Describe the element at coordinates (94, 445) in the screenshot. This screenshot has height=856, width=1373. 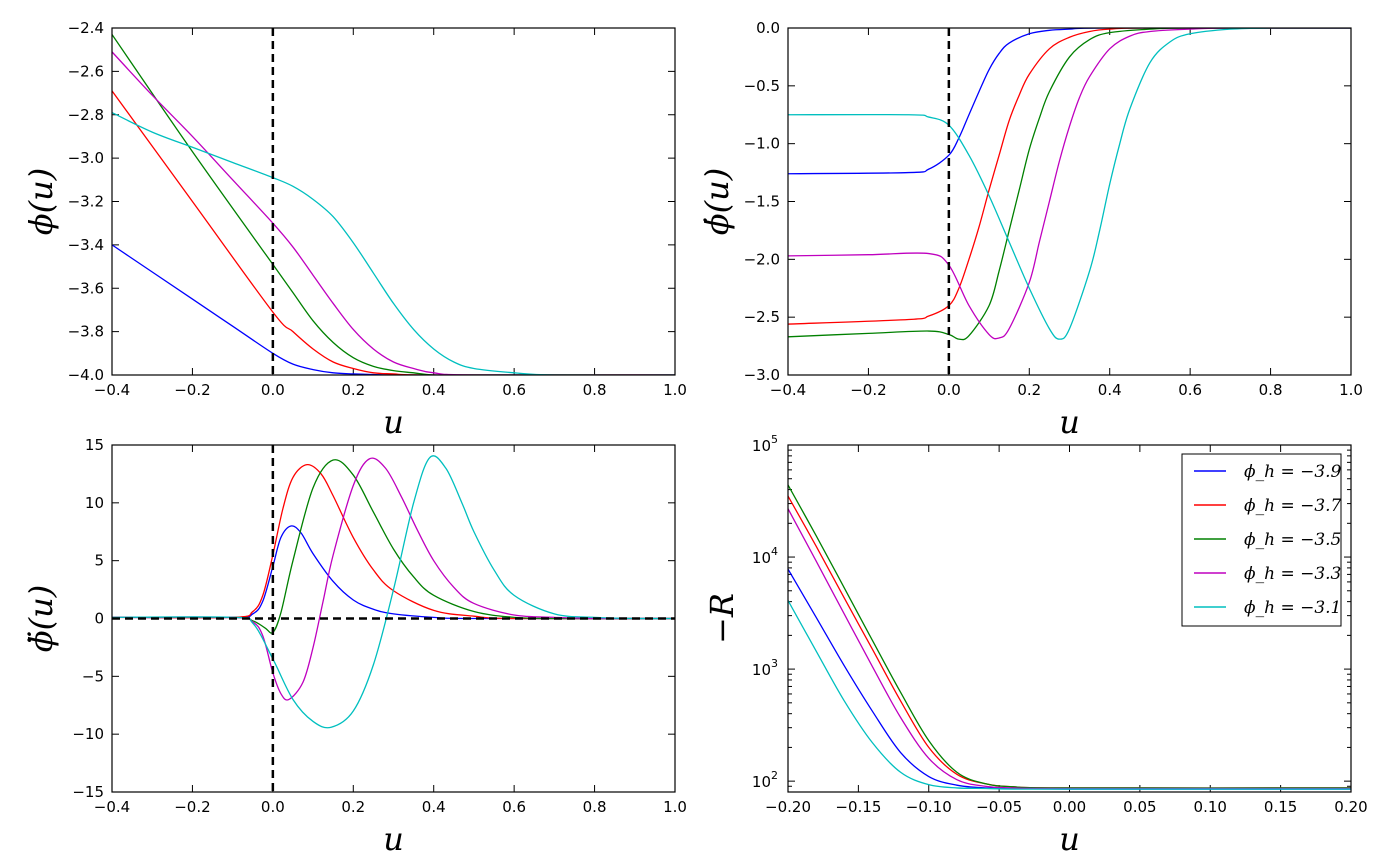
I see `y-tick-label: 15` at that location.